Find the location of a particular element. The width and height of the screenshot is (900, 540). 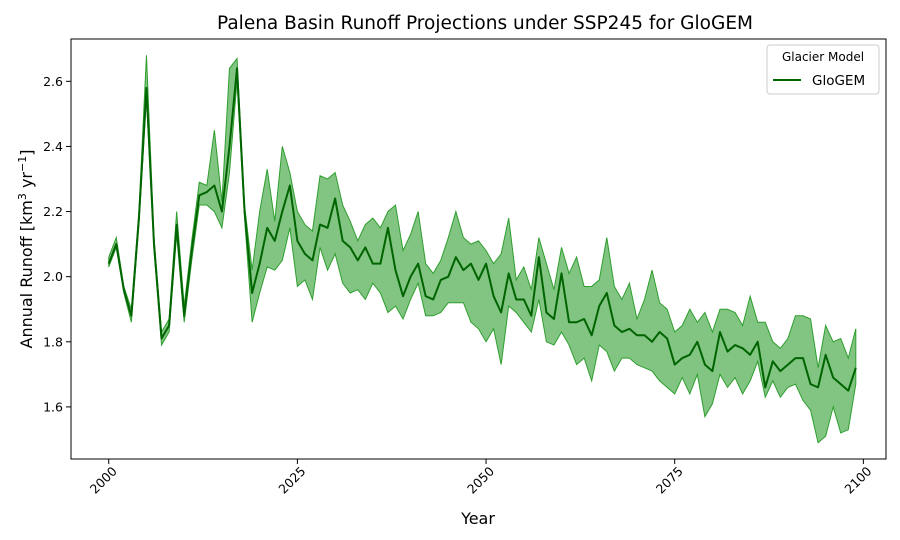

y-tick-label: 2.0 is located at coordinates (53, 276).